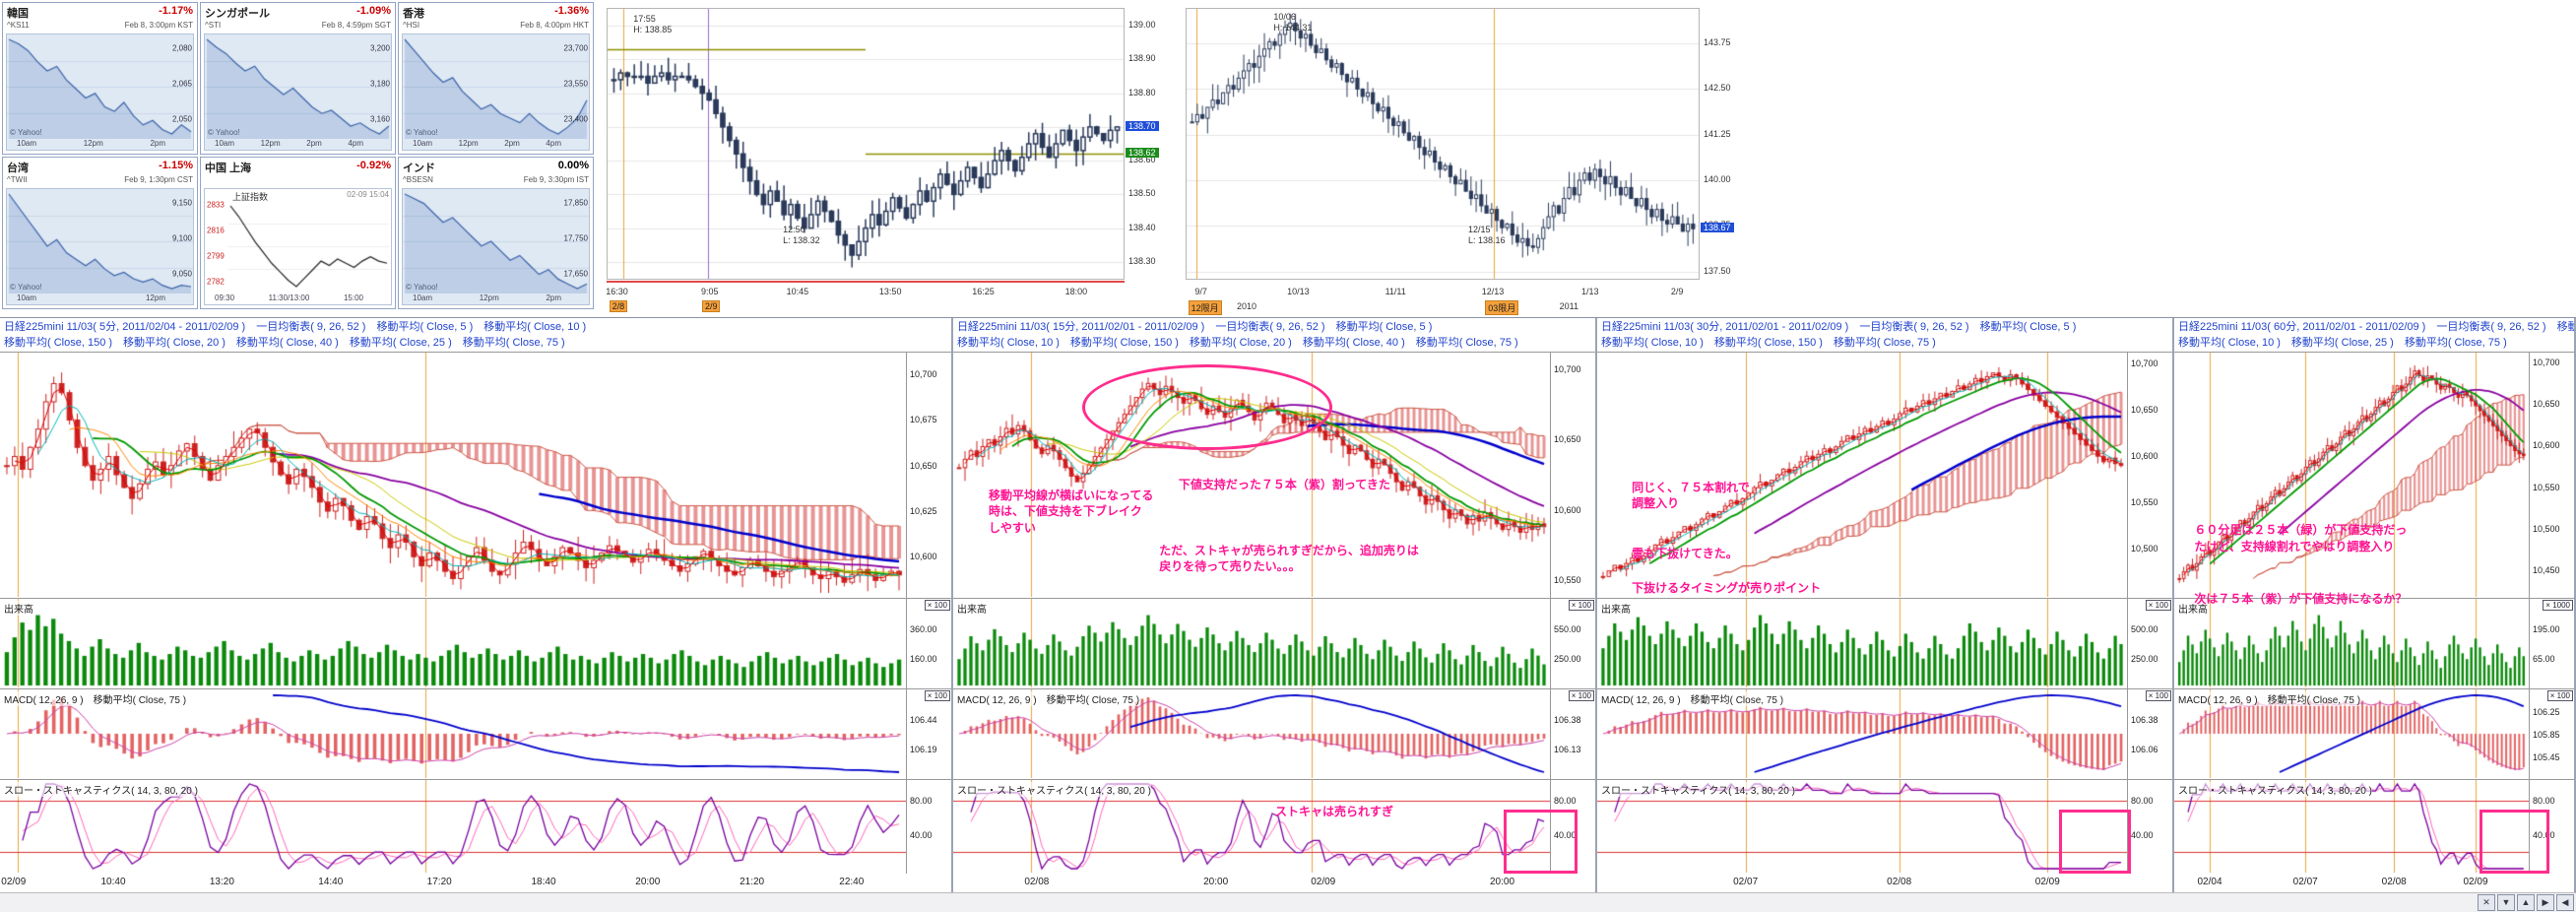 This screenshot has height=912, width=2576. What do you see at coordinates (923, 719) in the screenshot?
I see `y-axis-tick: 106.44` at bounding box center [923, 719].